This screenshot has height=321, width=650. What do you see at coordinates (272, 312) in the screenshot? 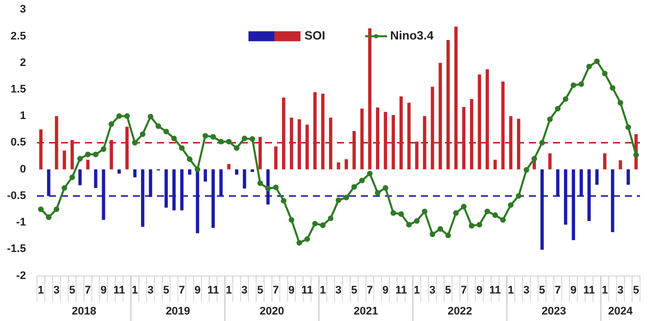
I see `text: 2020` at bounding box center [272, 312].